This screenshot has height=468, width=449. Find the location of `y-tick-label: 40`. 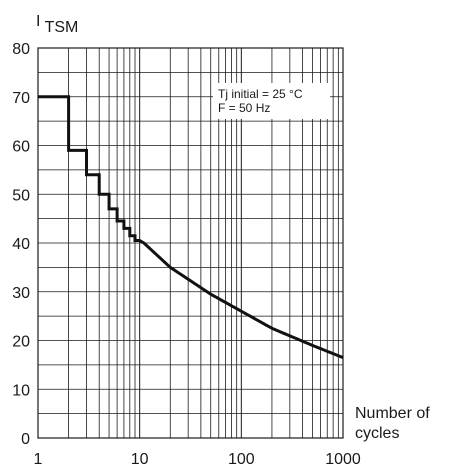

y-tick-label: 40 is located at coordinates (21, 244).